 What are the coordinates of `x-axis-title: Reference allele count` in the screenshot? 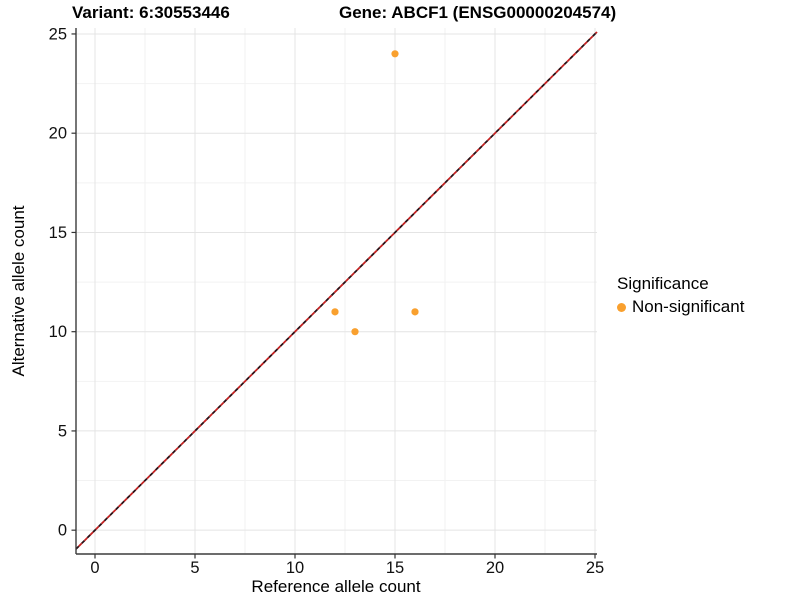 It's located at (336, 586).